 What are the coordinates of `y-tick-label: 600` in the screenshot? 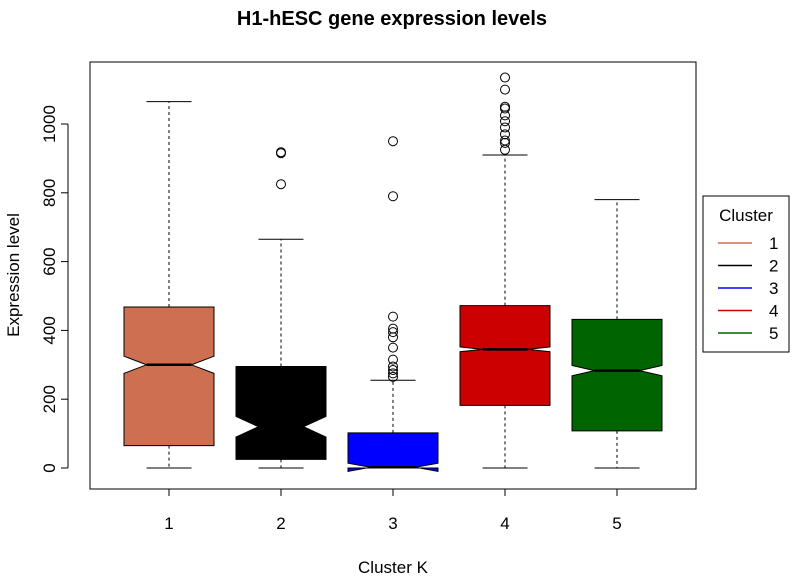 It's located at (49, 261).